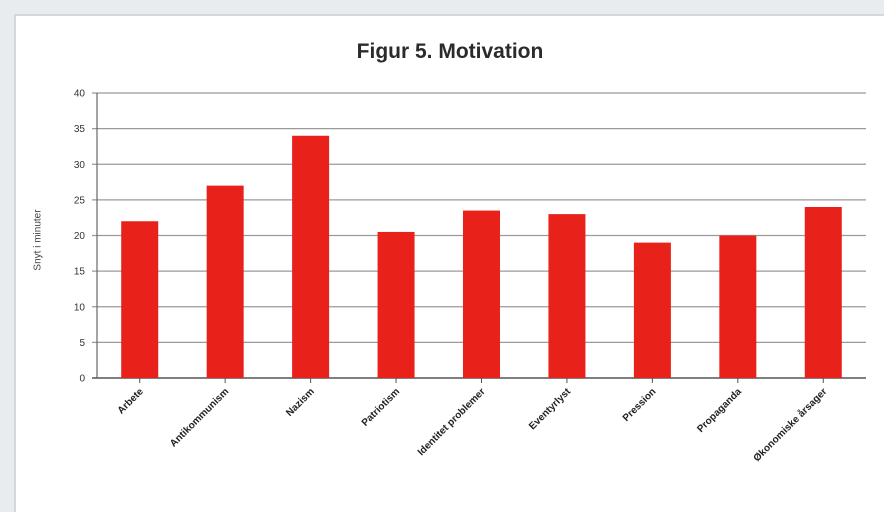 This screenshot has width=884, height=512. Describe the element at coordinates (450, 51) in the screenshot. I see `chart-title: Figur 5. Motivation` at that location.